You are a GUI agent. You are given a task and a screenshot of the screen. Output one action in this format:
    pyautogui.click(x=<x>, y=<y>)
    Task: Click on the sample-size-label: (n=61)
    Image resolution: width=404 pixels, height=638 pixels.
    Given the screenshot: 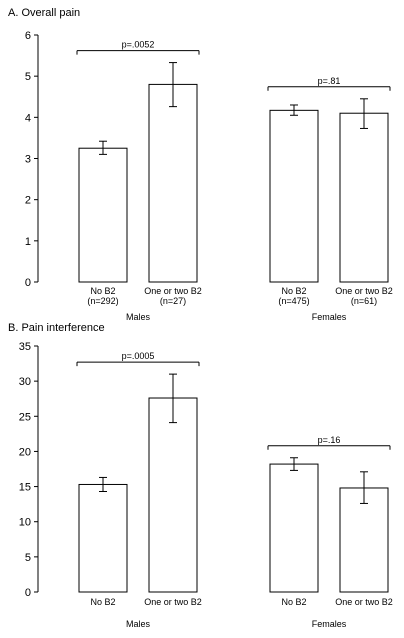 What is the action you would take?
    pyautogui.click(x=364, y=301)
    